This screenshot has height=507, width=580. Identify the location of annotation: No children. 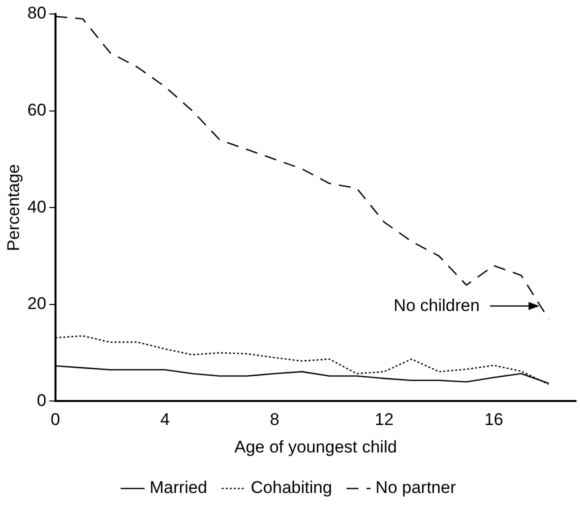
(437, 306).